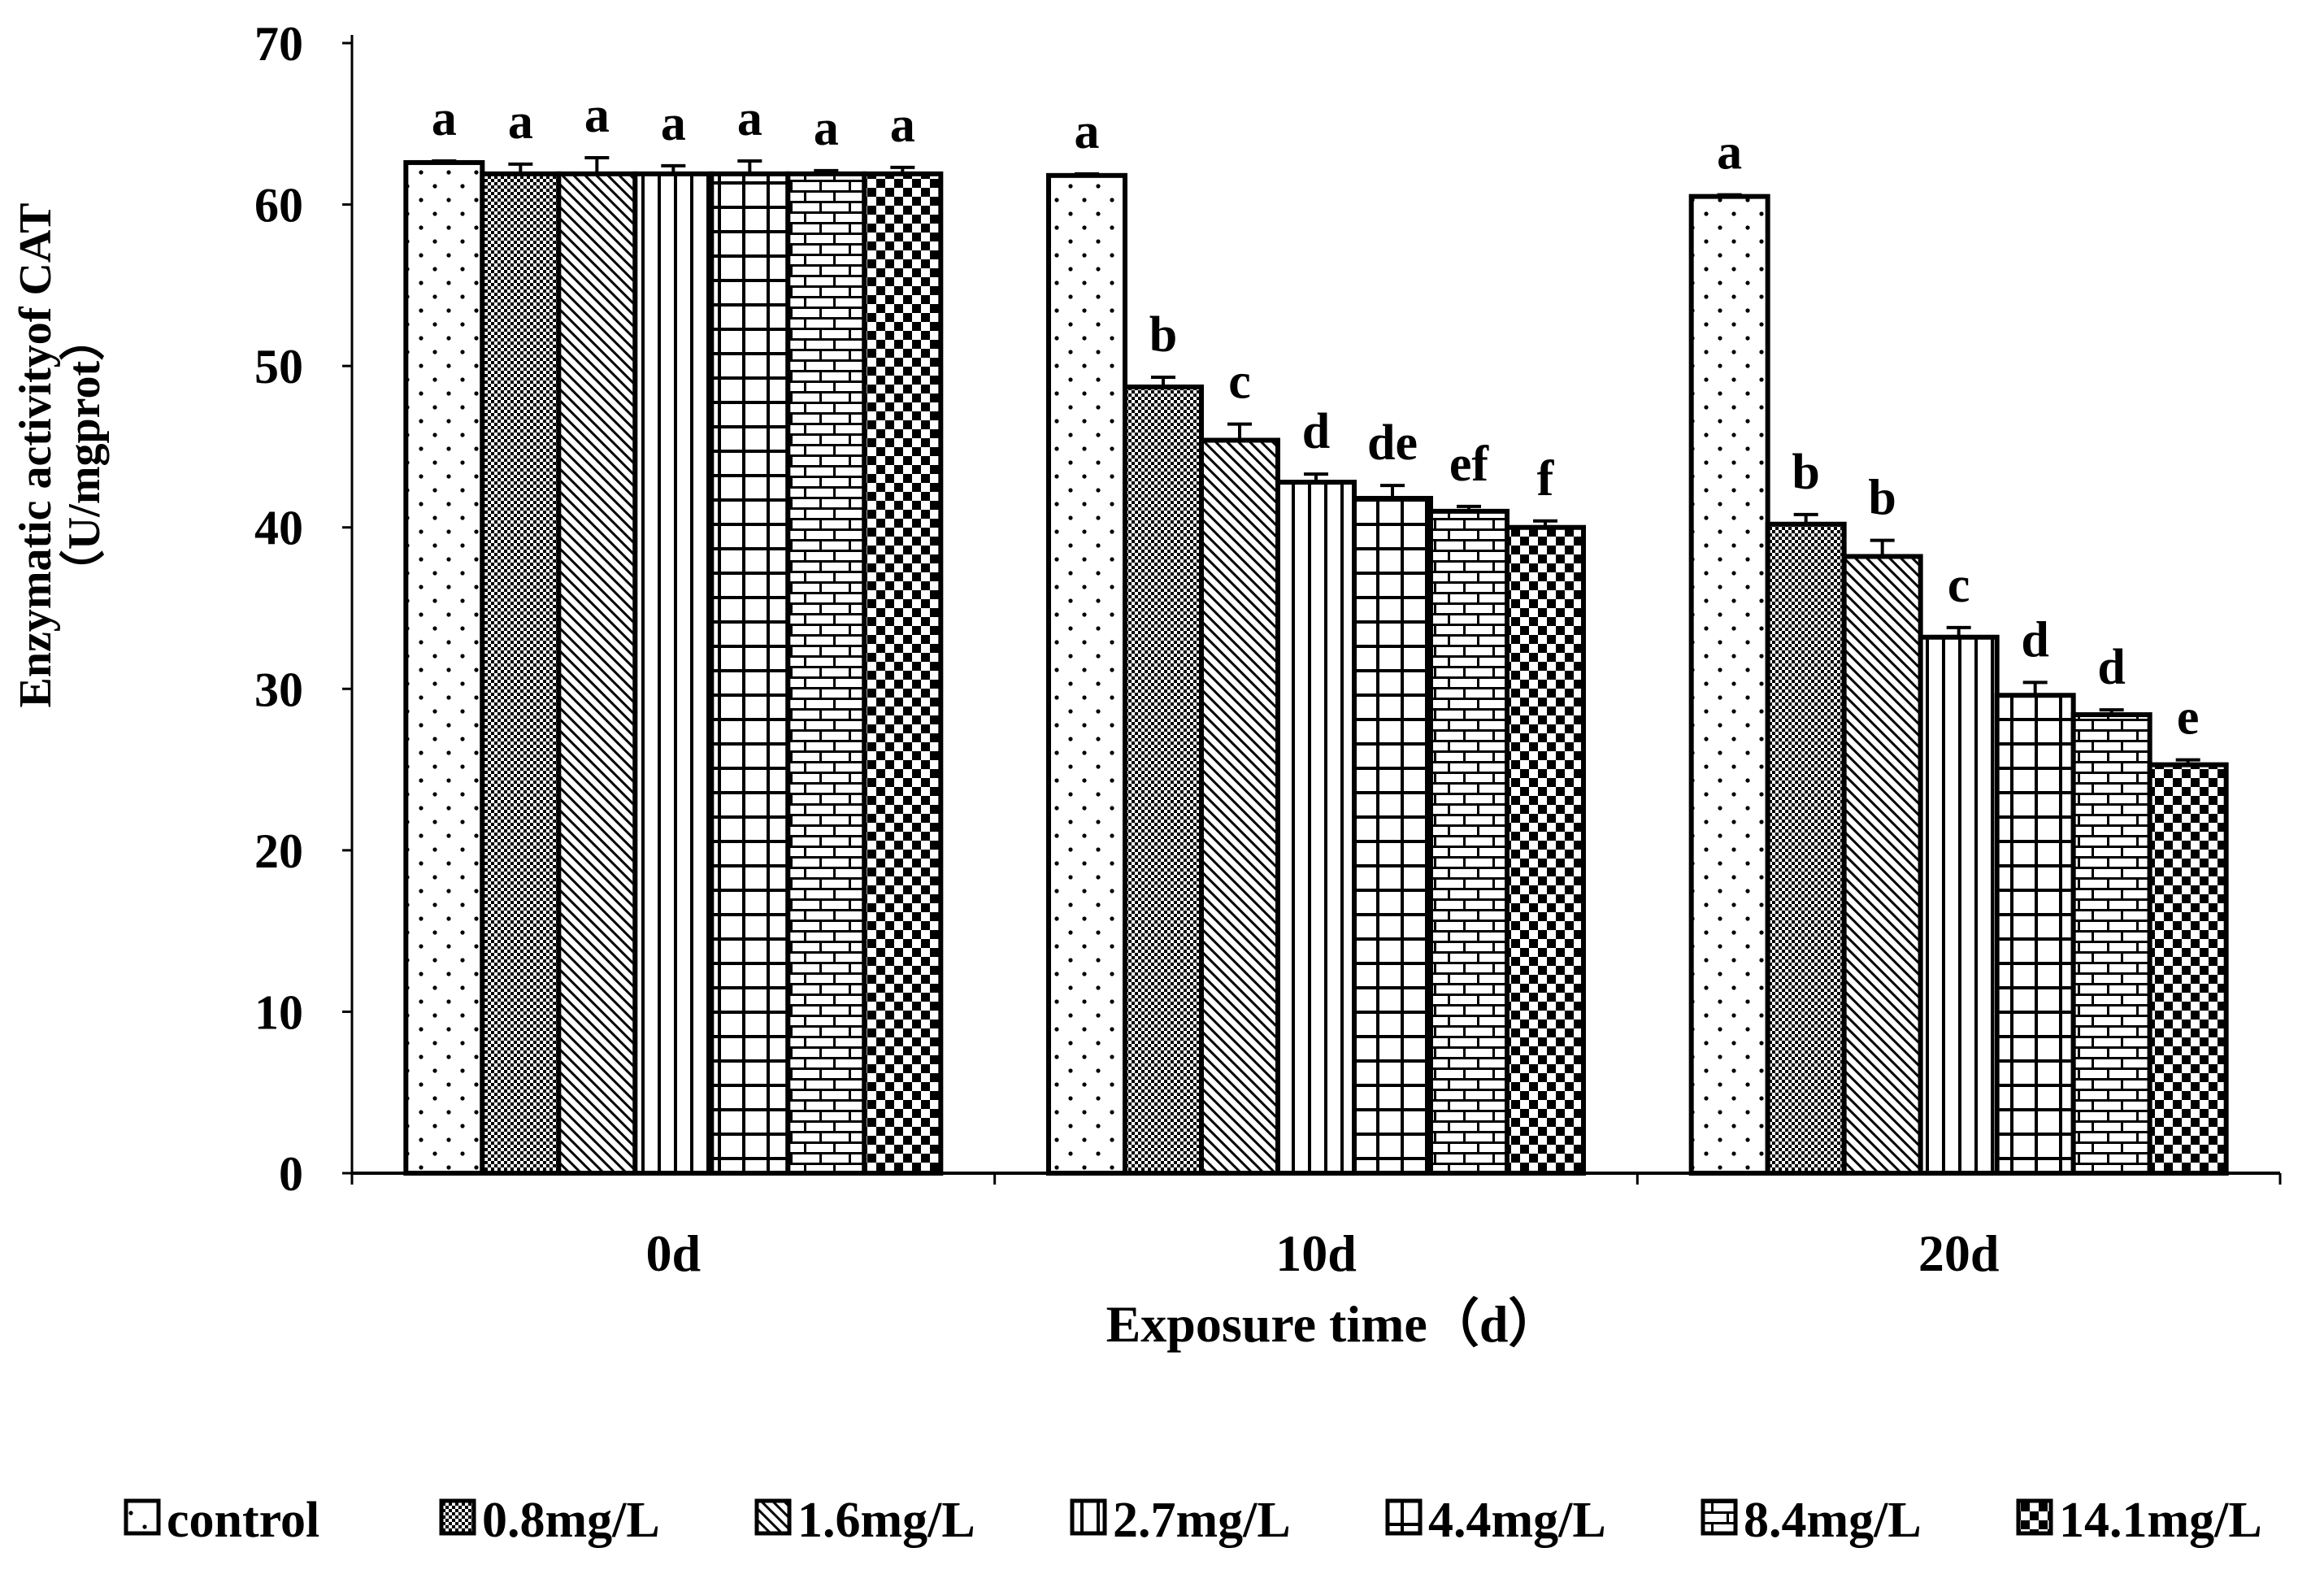  What do you see at coordinates (2188, 718) in the screenshot?
I see `significance-letter: e` at bounding box center [2188, 718].